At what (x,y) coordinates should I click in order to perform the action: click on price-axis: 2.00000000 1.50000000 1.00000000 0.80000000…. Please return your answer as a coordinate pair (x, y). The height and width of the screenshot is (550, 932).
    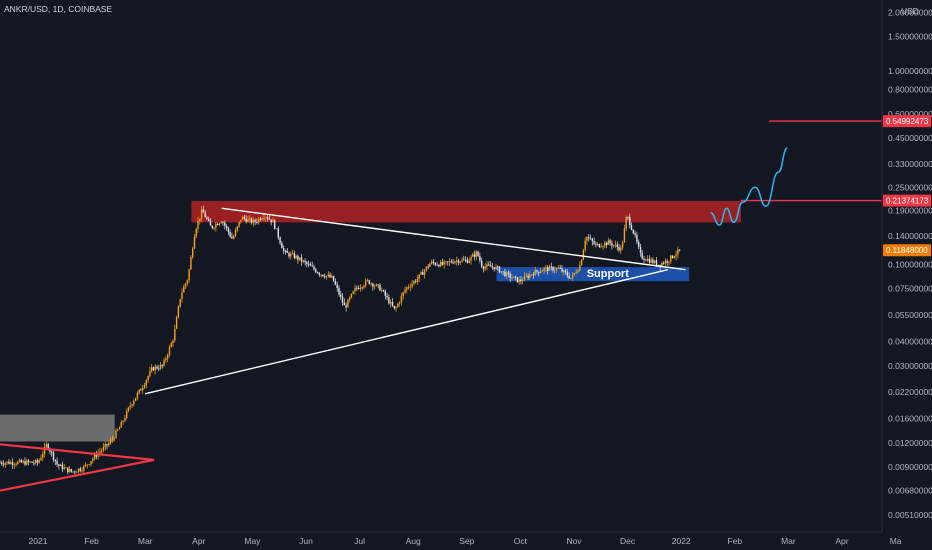
    Looking at the image, I should click on (906, 275).